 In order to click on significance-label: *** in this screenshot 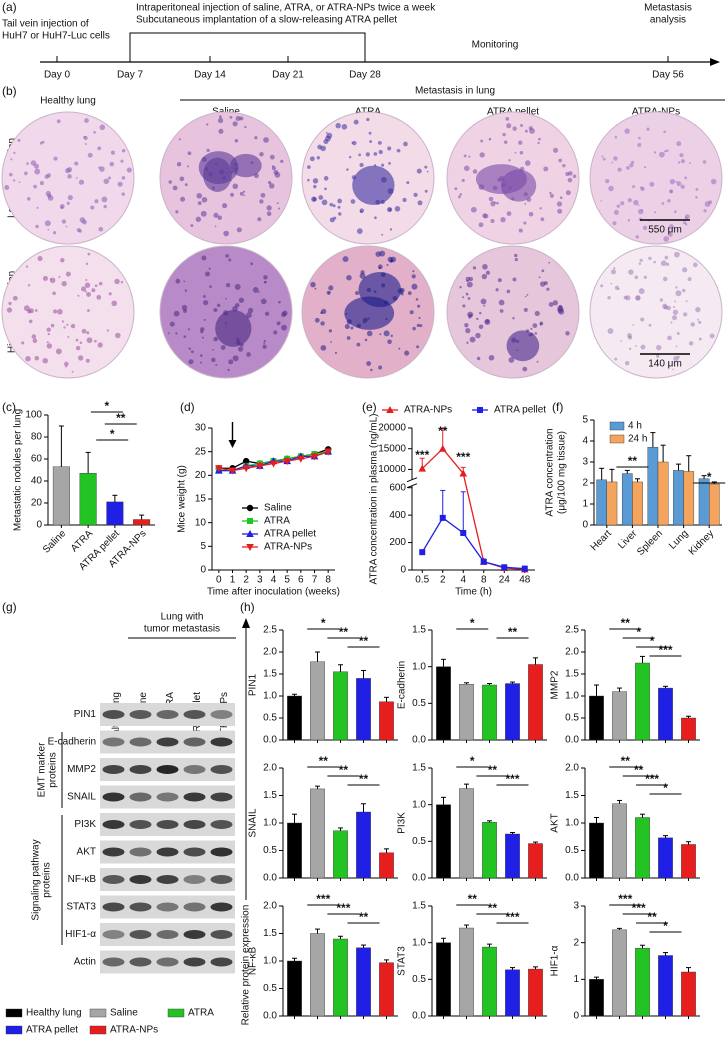, I will do `click(652, 779)`.